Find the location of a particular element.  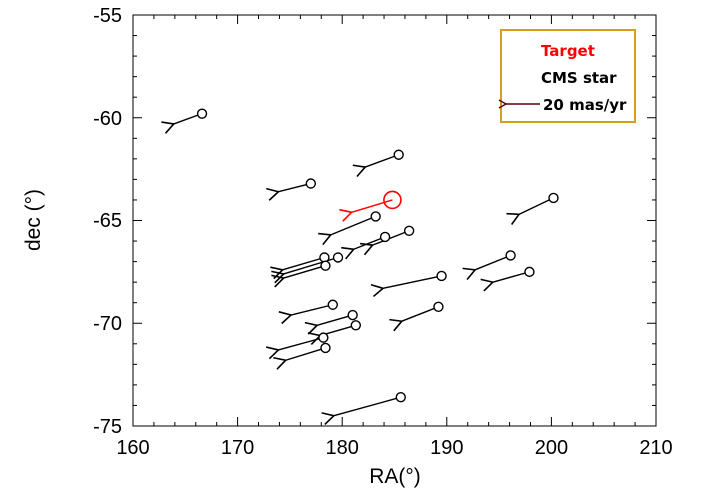

x-axis-title: RA(°) is located at coordinates (395, 476).